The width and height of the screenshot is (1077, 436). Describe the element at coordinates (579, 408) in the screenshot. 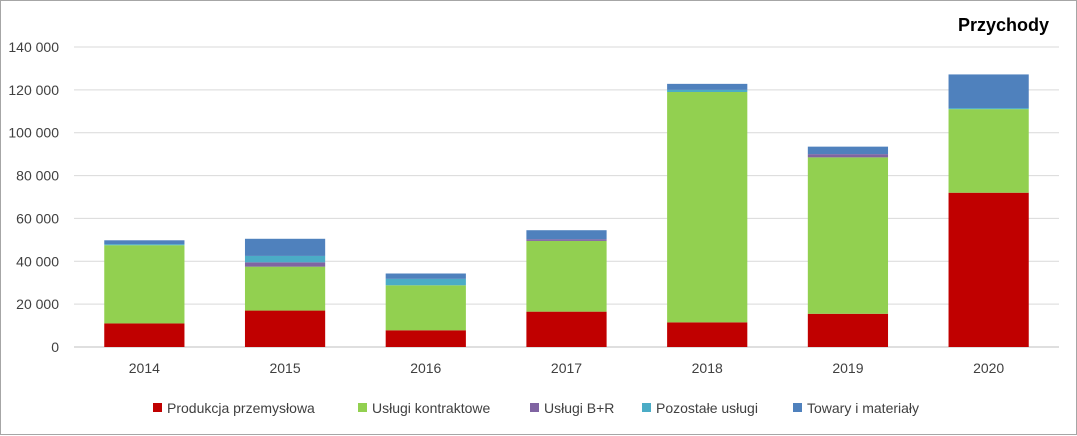

I see `legend-label: Usługi B+R` at that location.